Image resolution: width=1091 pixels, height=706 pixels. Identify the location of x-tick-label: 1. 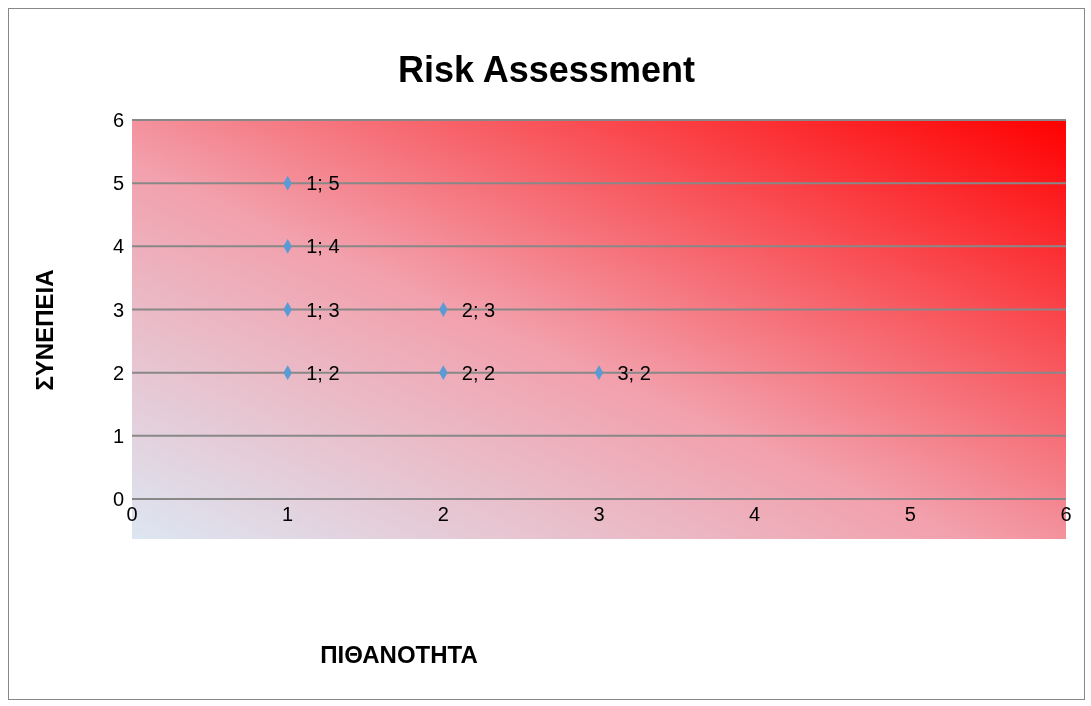
(288, 514).